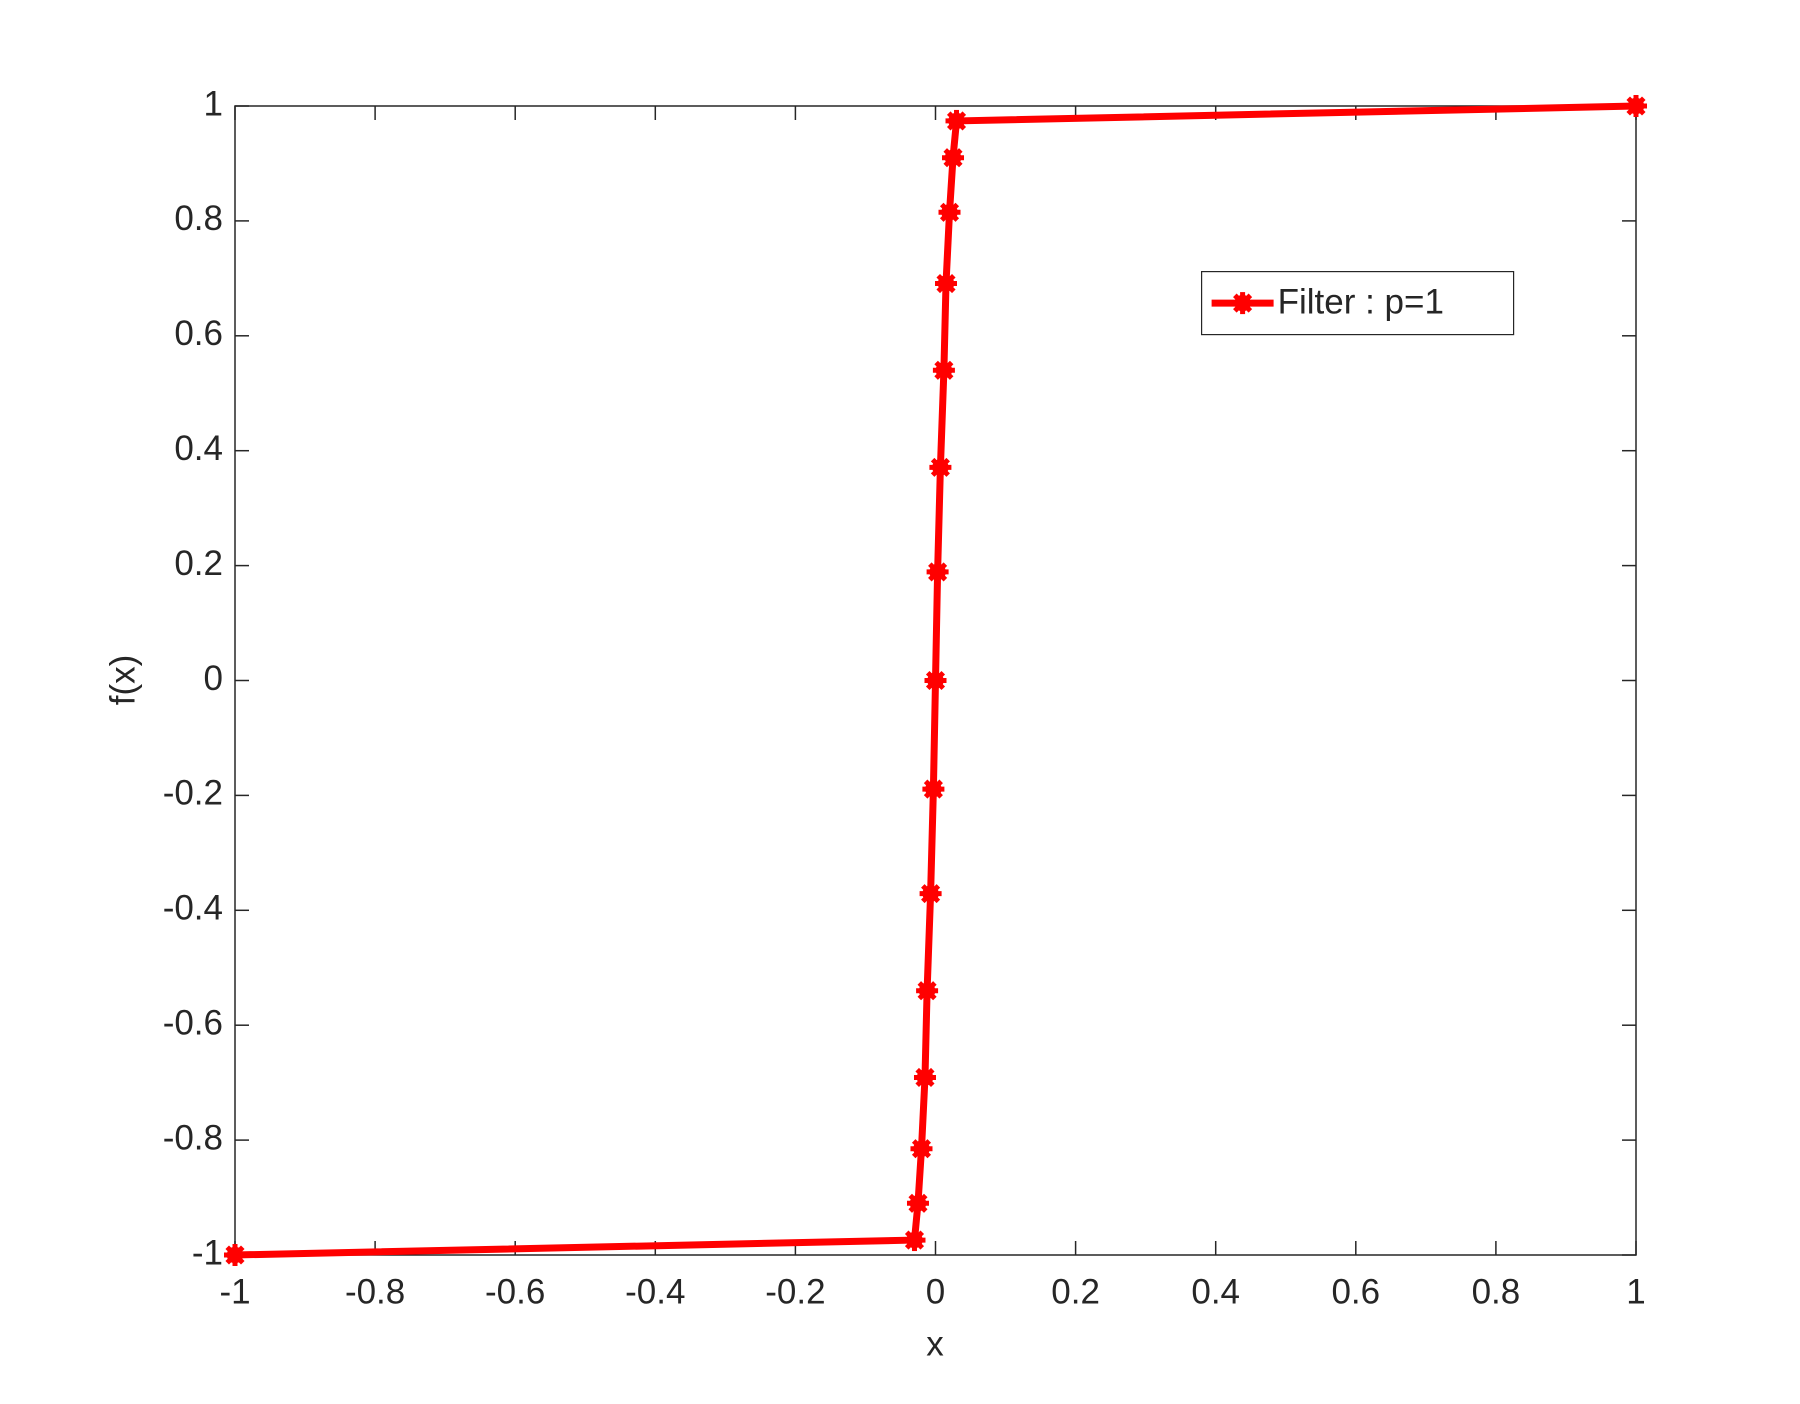  Describe the element at coordinates (198, 563) in the screenshot. I see `y-tick-label: 0.2` at that location.